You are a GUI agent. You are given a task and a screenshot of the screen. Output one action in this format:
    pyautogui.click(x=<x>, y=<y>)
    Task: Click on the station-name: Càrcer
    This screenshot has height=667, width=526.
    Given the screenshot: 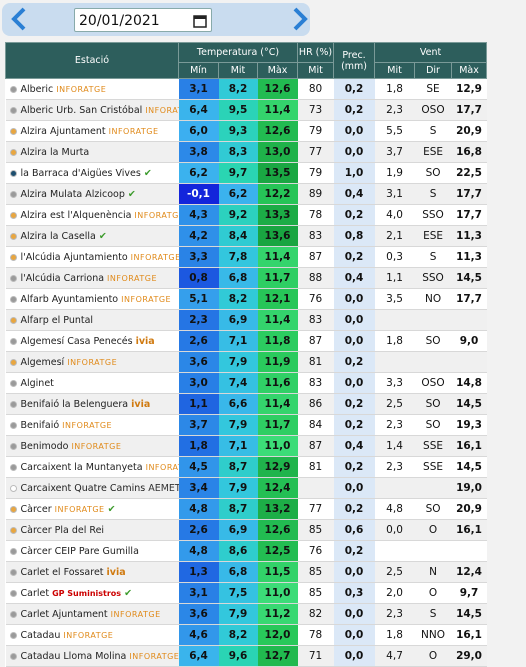 What is the action you would take?
    pyautogui.click(x=36, y=509)
    